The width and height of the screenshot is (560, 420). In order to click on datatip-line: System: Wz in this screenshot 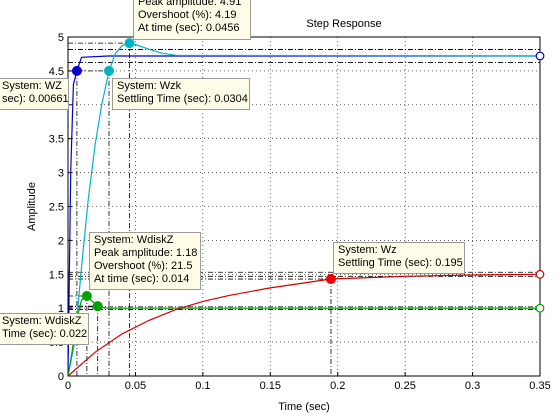, I will do `click(367, 250)`.